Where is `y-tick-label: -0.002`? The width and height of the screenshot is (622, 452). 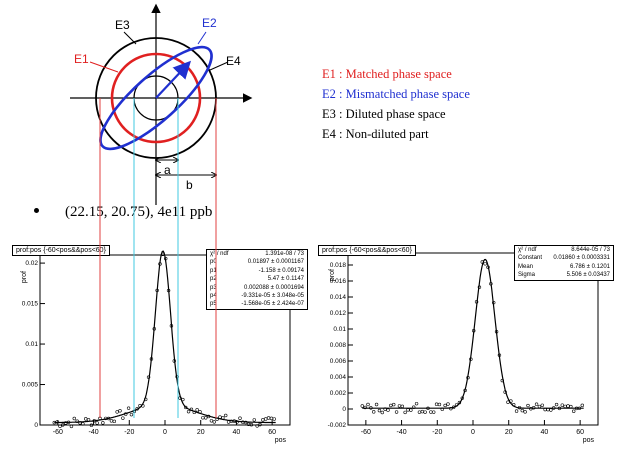 y-tick-label: -0.002 is located at coordinates (337, 425).